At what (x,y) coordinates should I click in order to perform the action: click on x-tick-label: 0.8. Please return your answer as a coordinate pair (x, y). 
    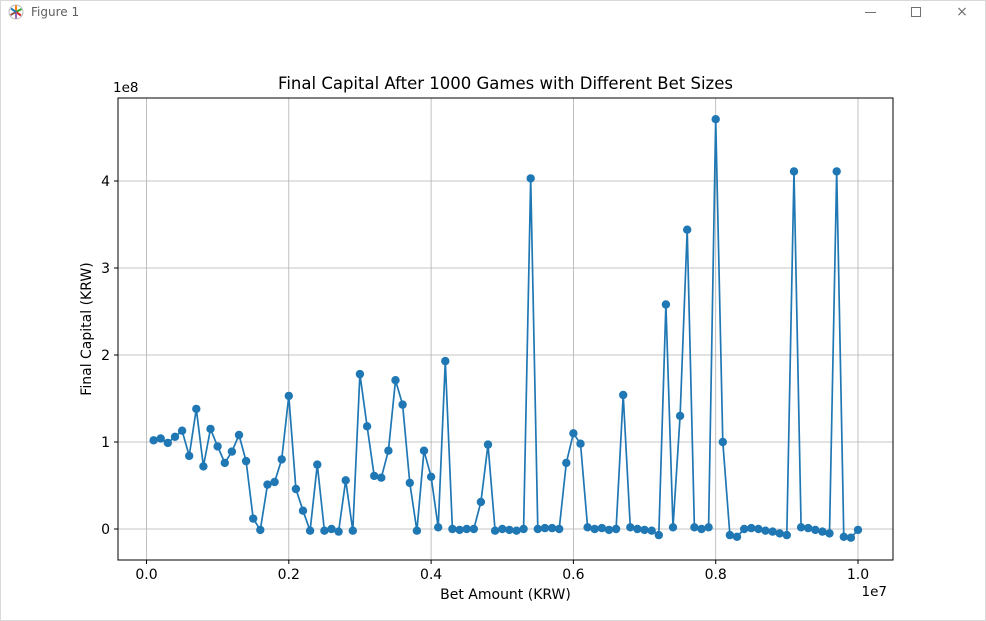
    Looking at the image, I should click on (716, 575).